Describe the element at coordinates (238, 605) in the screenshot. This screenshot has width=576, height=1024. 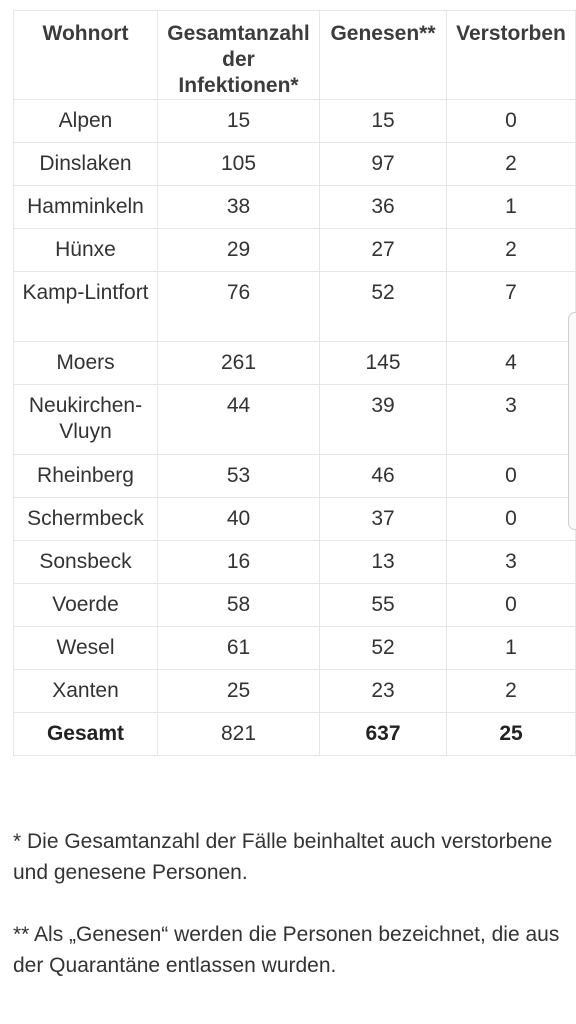
I see `cell-gesamt: 58` at that location.